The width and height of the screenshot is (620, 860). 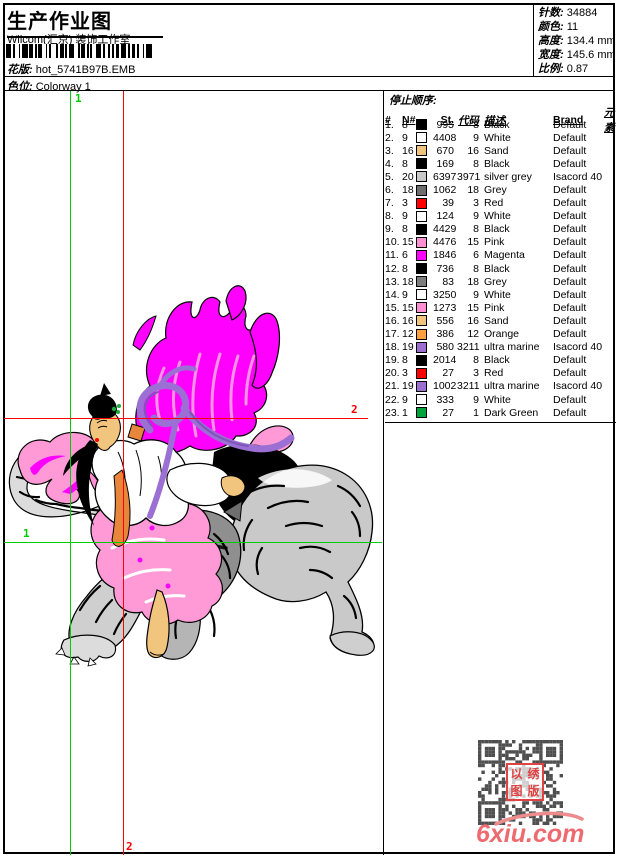 What do you see at coordinates (500, 242) in the screenshot?
I see `table-row: 10. 15 4476 15 Pink Default` at bounding box center [500, 242].